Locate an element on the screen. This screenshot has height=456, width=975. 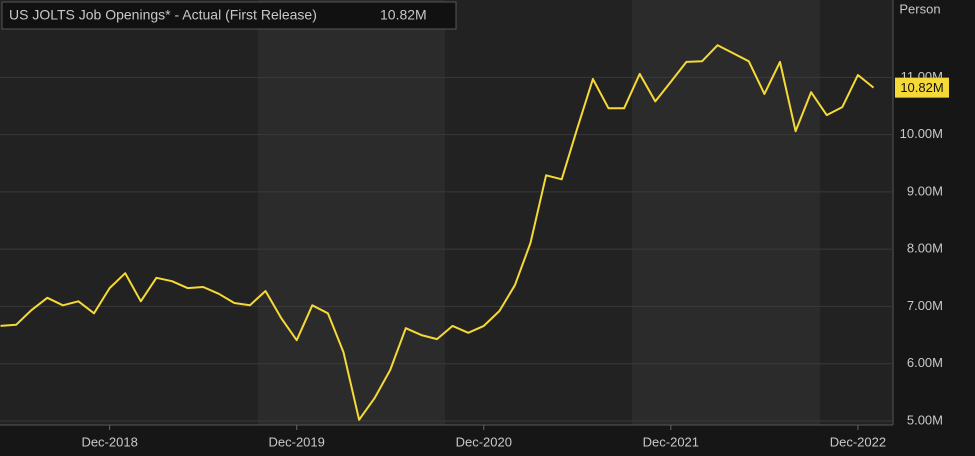
y-tick-label: 7.00M is located at coordinates (925, 305).